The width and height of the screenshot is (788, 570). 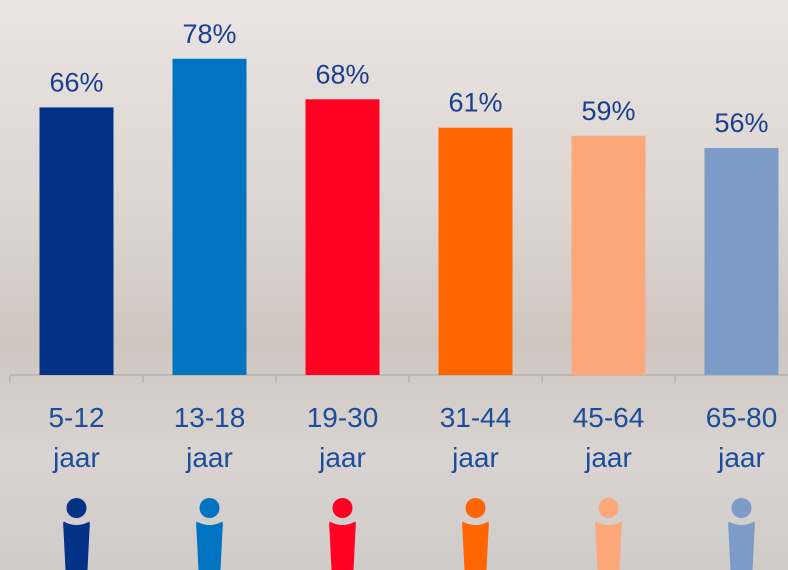 What do you see at coordinates (475, 103) in the screenshot?
I see `value-label: 61%` at bounding box center [475, 103].